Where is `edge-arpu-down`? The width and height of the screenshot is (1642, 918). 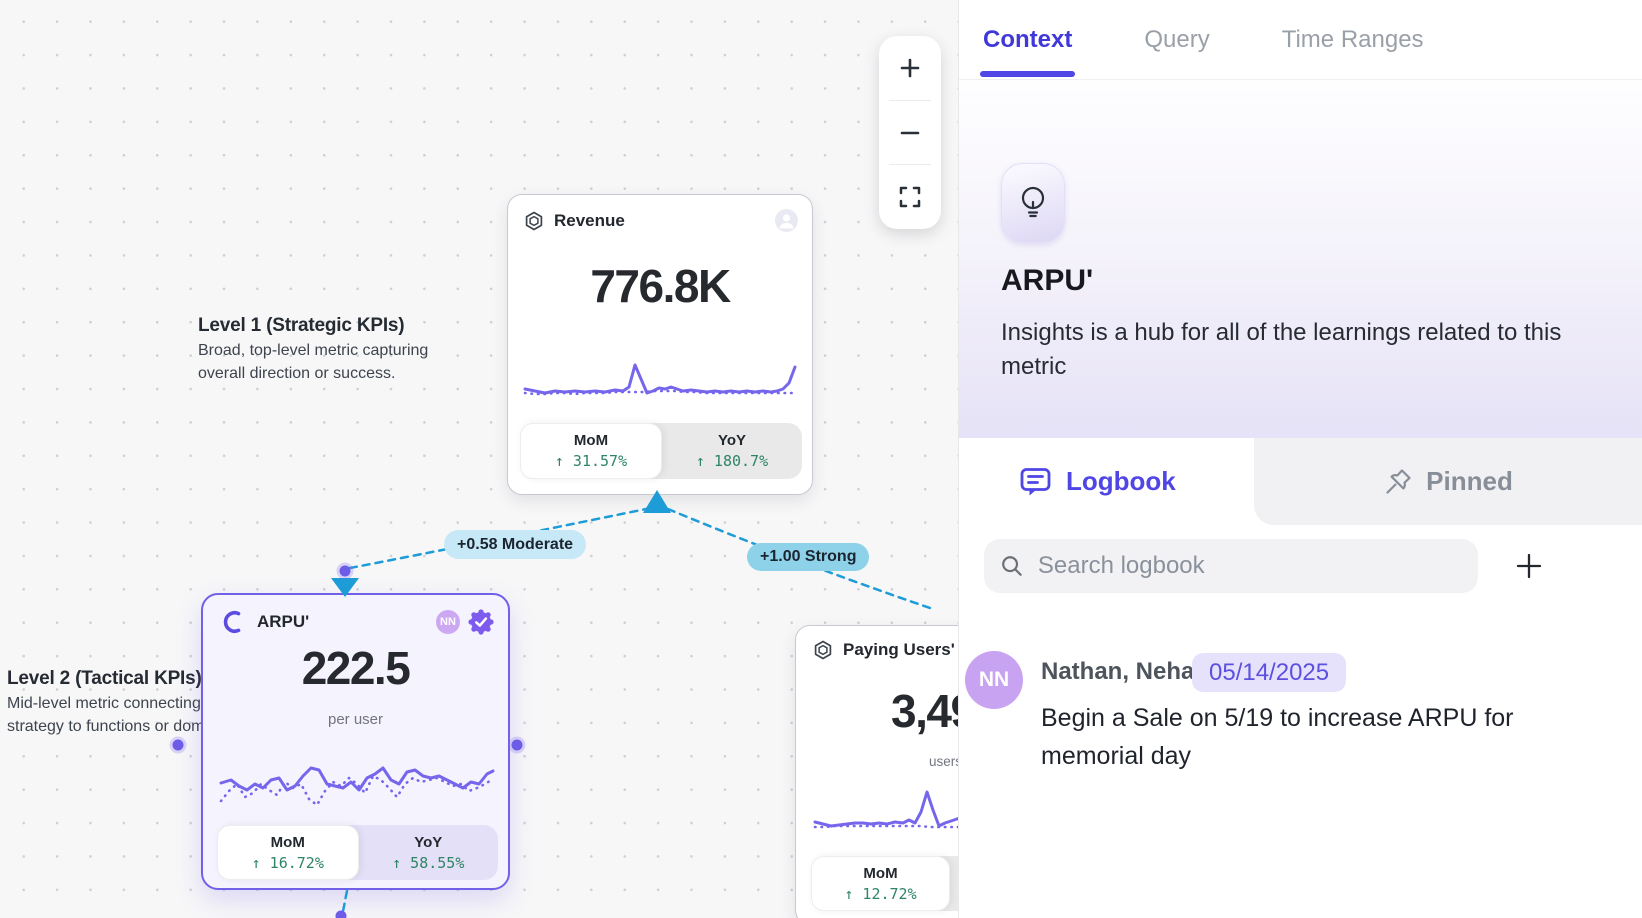
edge-arpu-down is located at coordinates (344, 903).